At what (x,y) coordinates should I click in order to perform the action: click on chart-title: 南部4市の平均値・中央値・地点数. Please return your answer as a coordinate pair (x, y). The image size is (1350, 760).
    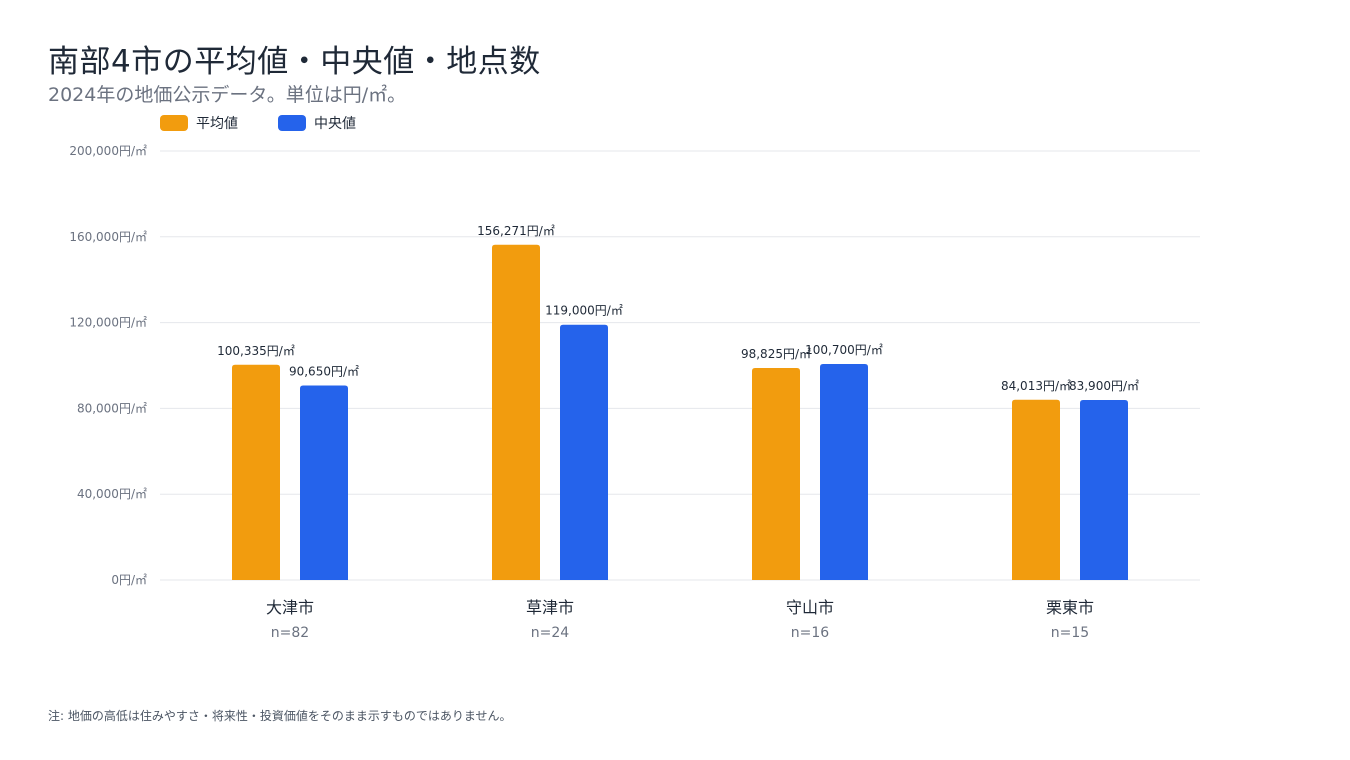
    Looking at the image, I should click on (294, 62).